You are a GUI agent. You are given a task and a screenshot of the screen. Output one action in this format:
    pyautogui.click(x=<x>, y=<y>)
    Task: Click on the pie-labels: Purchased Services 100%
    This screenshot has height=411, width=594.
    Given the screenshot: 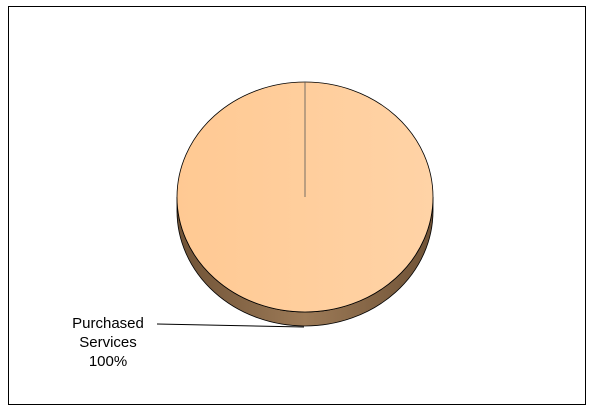 What is the action you would take?
    pyautogui.click(x=188, y=342)
    